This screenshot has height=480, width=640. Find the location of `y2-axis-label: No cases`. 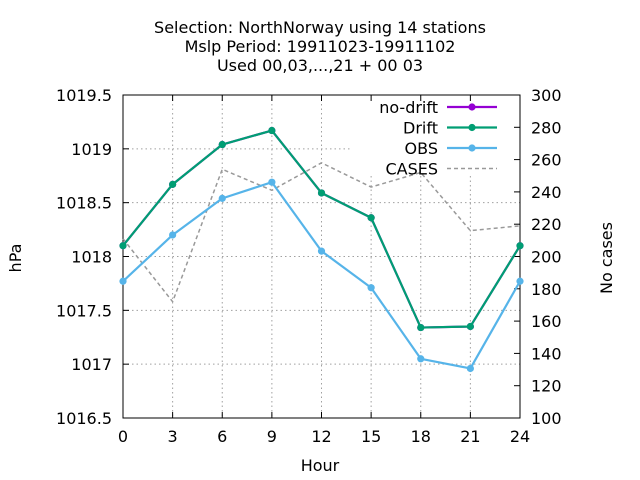

y2-axis-label: No cases is located at coordinates (606, 258).